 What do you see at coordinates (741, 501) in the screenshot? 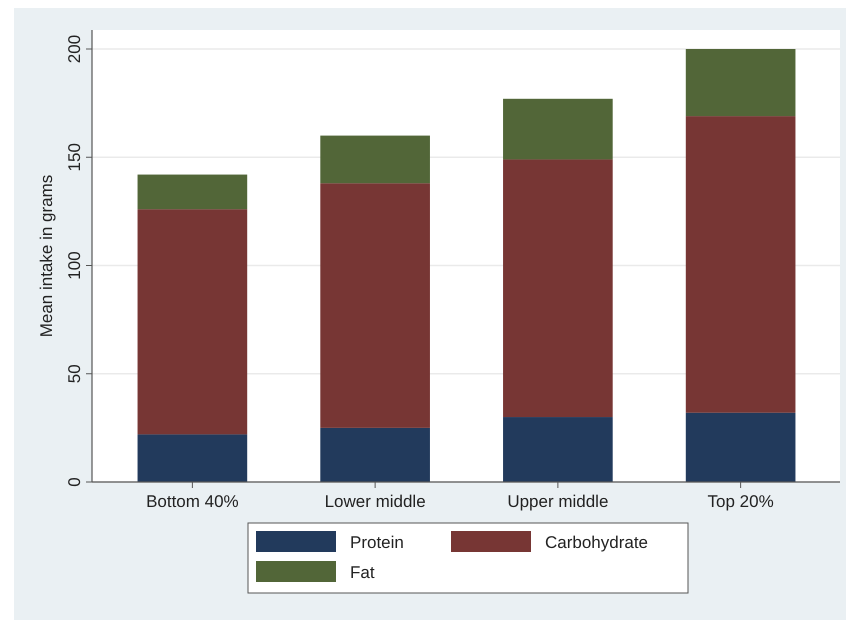
I see `x-tick-label: Top 20%` at bounding box center [741, 501].